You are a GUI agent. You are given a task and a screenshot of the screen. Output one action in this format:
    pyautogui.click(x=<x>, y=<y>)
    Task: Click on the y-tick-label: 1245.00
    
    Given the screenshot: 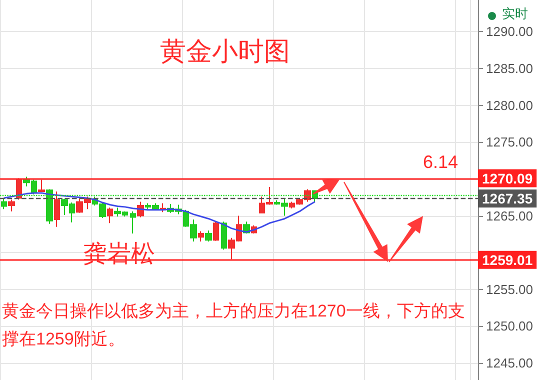 What is the action you would take?
    pyautogui.click(x=509, y=363)
    